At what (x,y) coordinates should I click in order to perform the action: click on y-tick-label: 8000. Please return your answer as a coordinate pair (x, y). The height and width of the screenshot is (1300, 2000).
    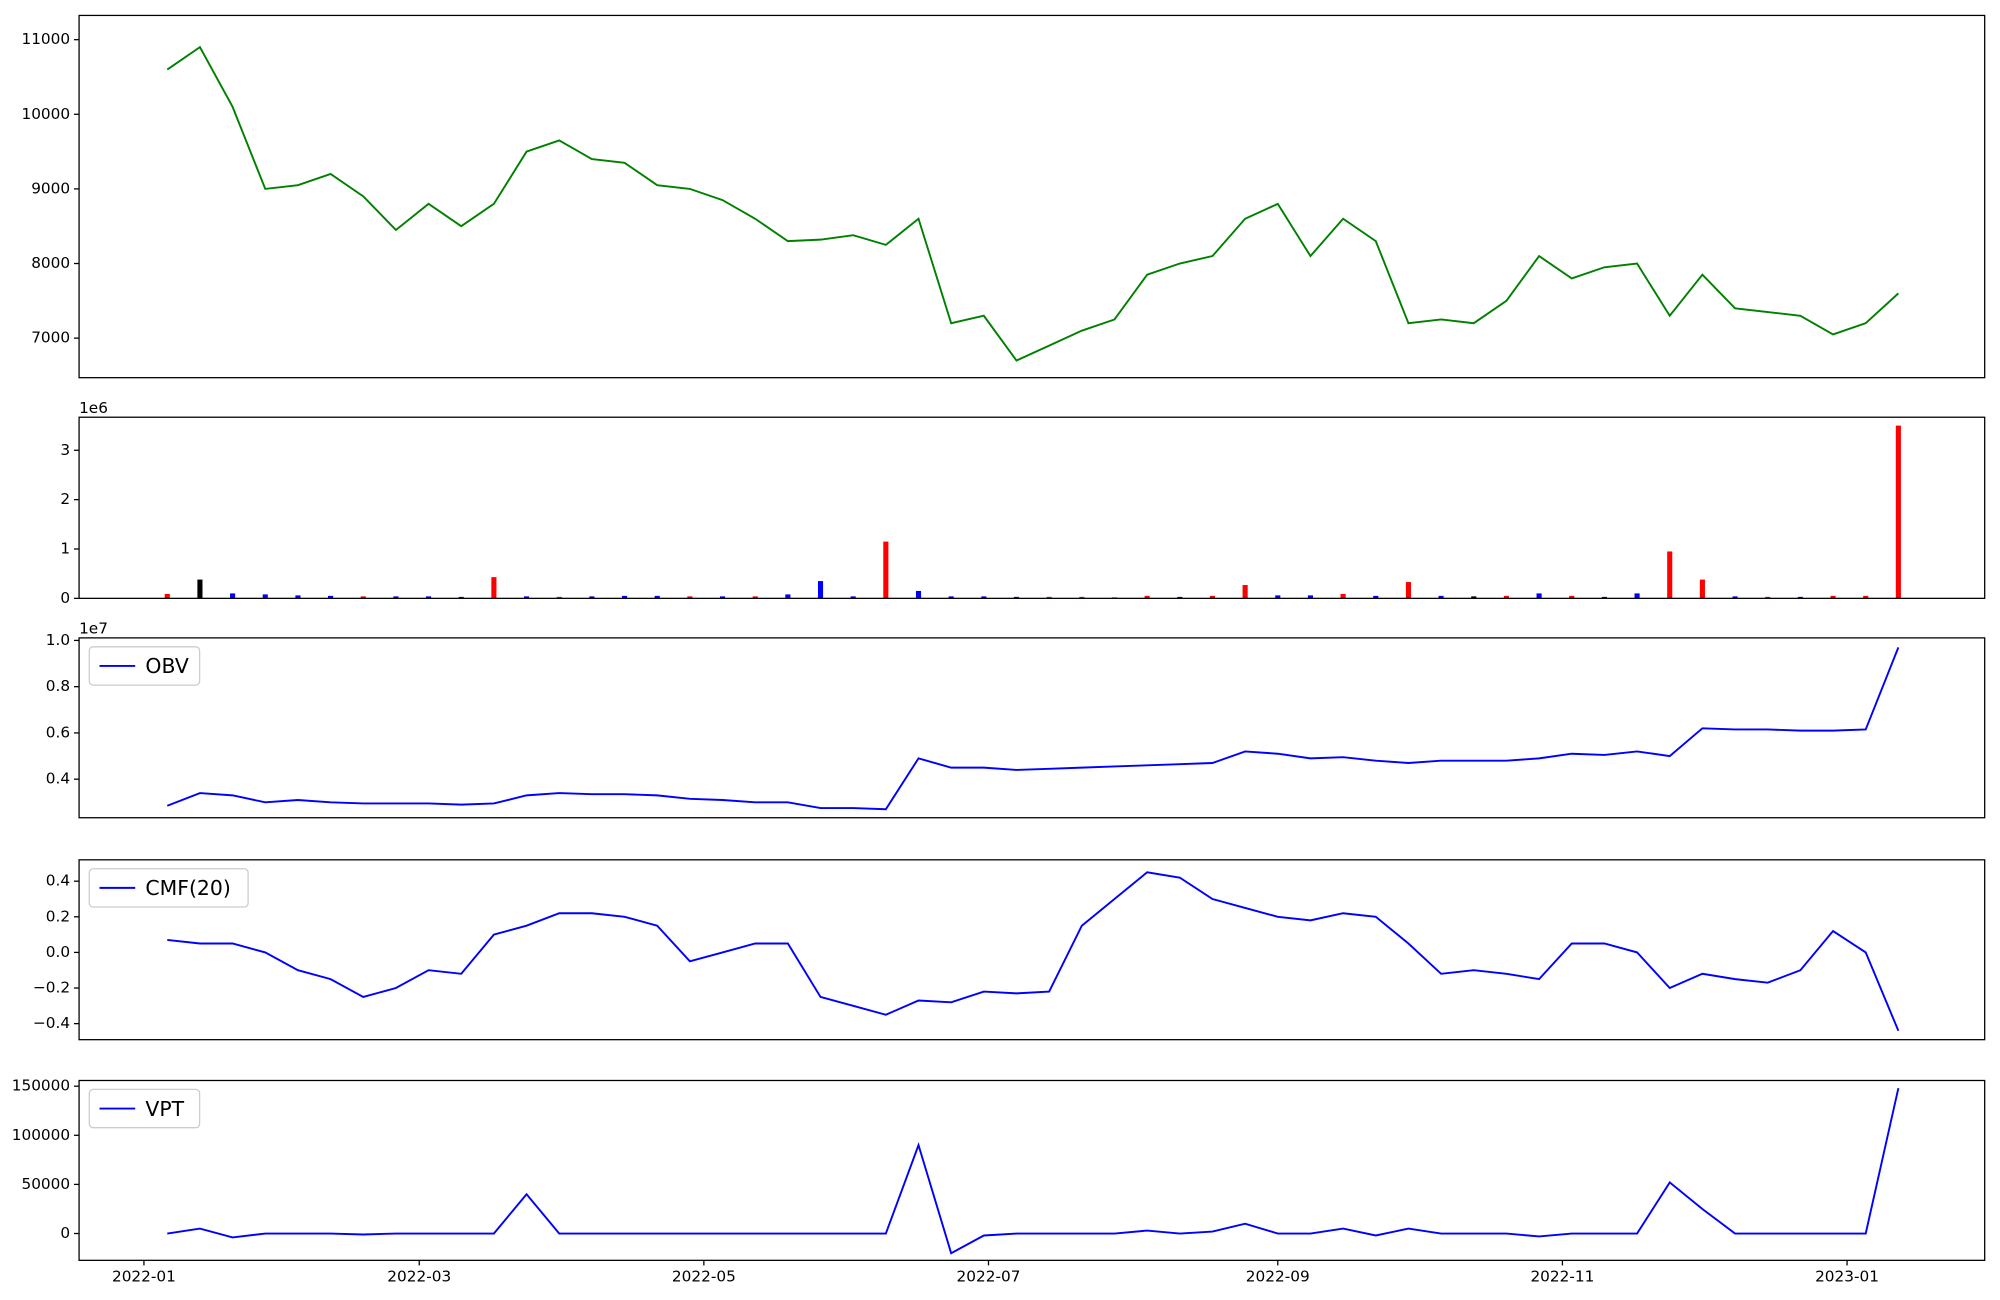
    Looking at the image, I should click on (50, 263).